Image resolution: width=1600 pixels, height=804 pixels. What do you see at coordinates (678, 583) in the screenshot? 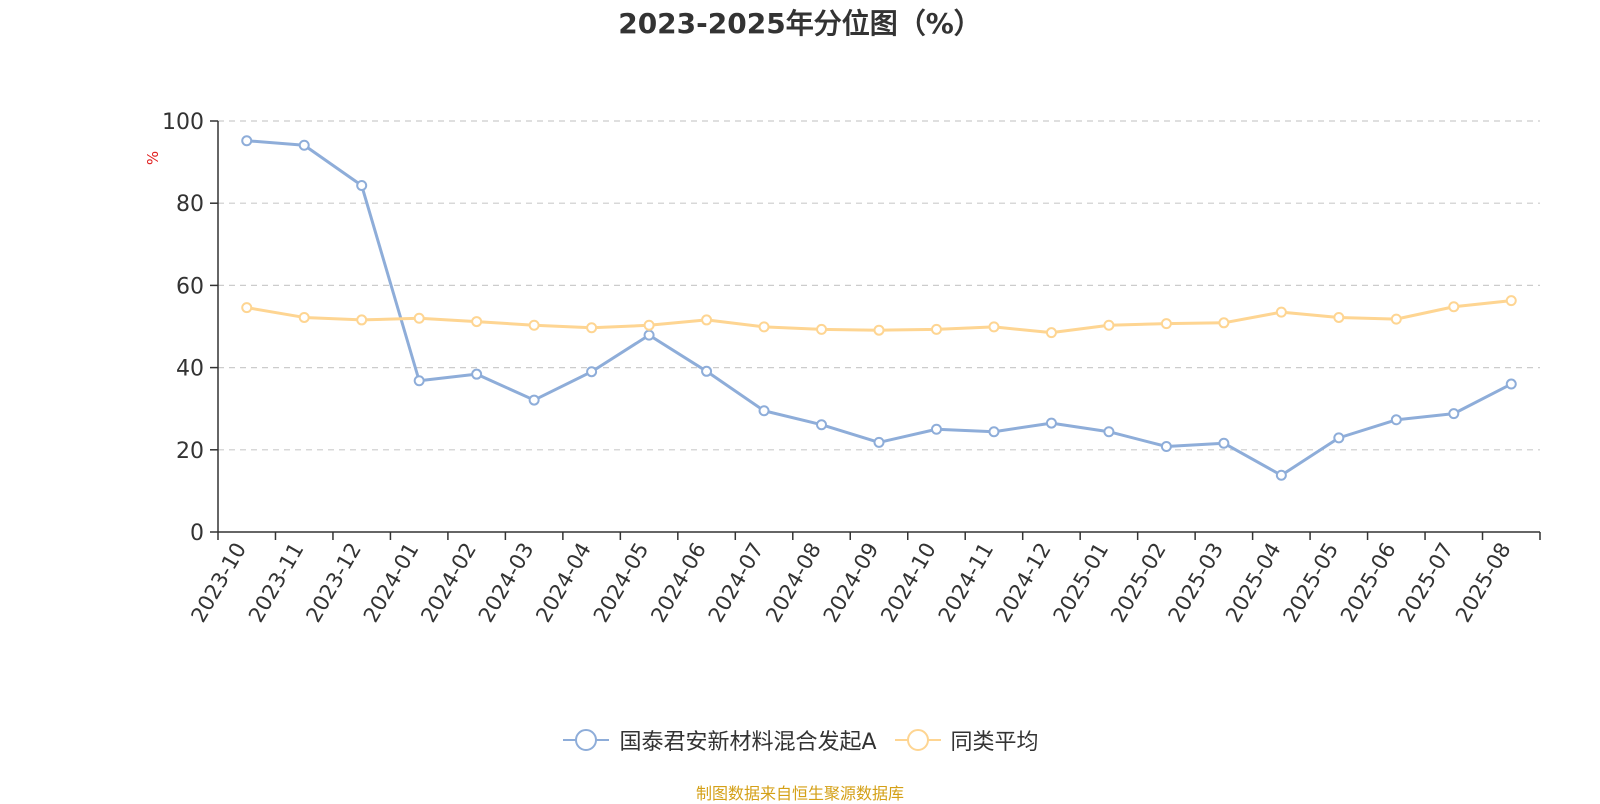
I see `x-tick-label: 2024-06` at bounding box center [678, 583].